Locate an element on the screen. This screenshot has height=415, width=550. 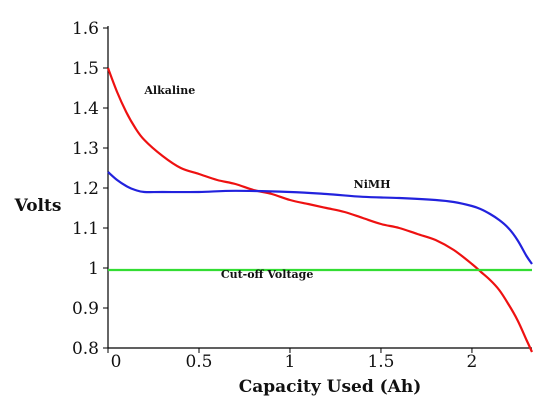
y-tick-label: 0.8 is located at coordinates (85, 349).